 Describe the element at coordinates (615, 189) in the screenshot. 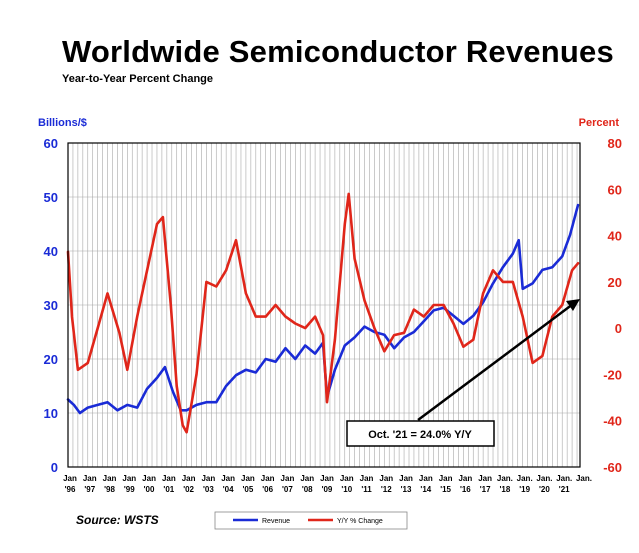

I see `right-tick-label: 60` at that location.